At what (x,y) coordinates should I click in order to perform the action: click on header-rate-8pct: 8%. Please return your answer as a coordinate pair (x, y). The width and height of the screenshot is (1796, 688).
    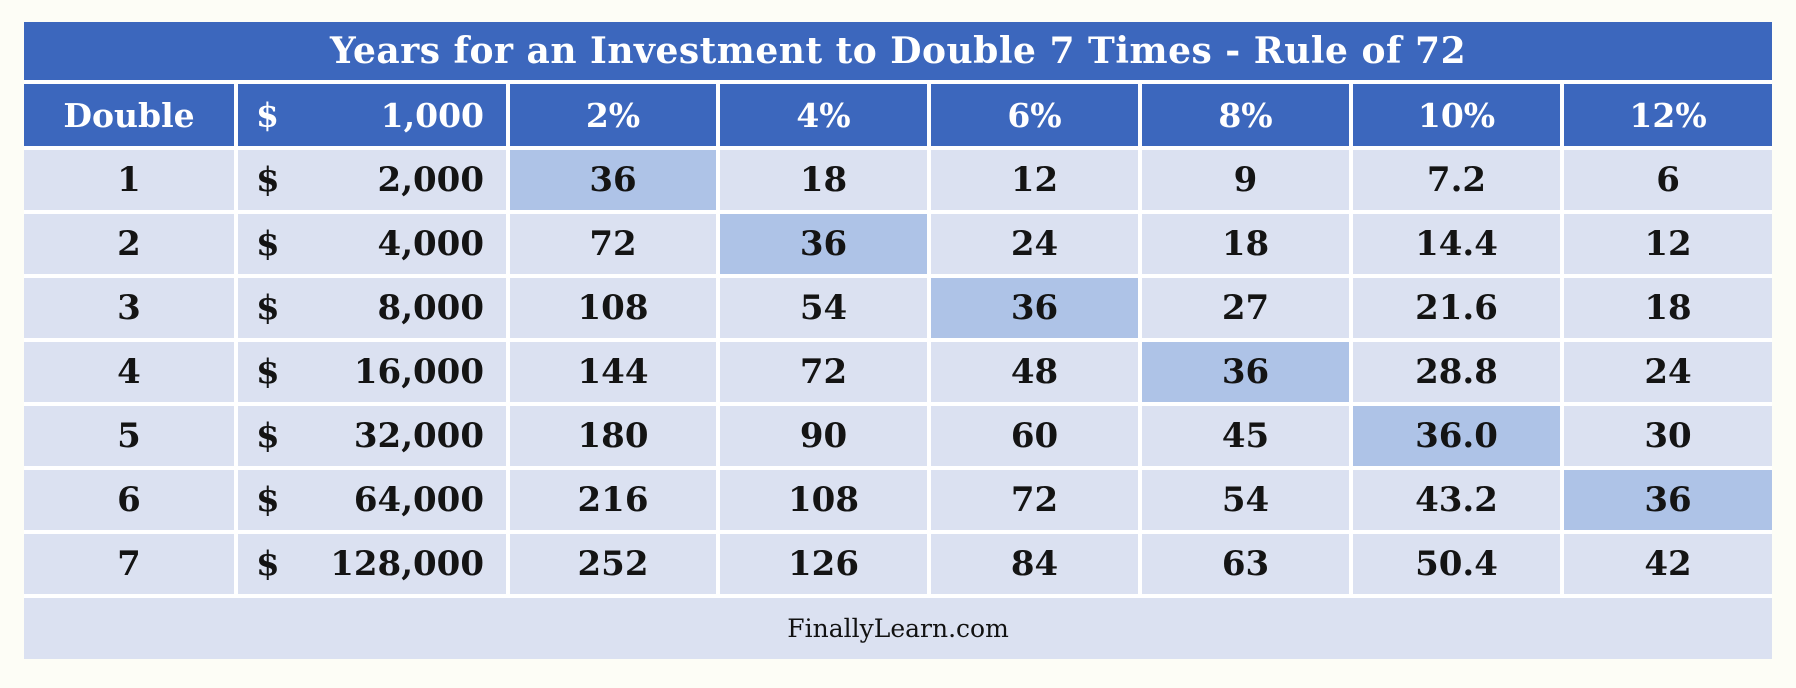
    Looking at the image, I should click on (1245, 115).